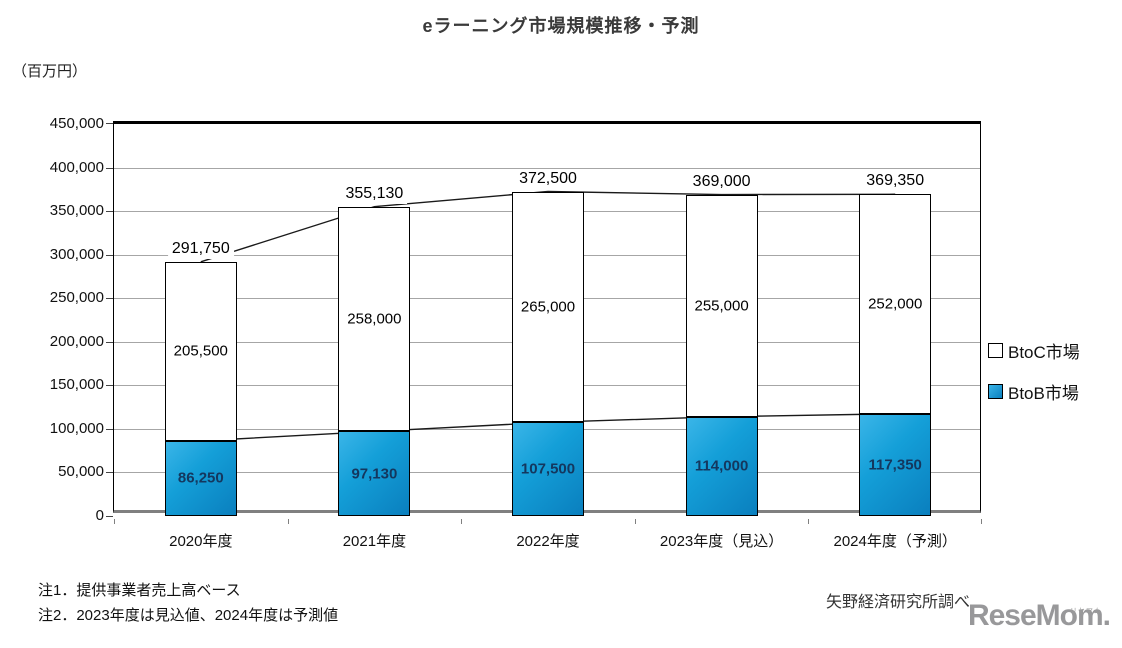  What do you see at coordinates (548, 541) in the screenshot?
I see `x-axis-category-label: 2022年度` at bounding box center [548, 541].